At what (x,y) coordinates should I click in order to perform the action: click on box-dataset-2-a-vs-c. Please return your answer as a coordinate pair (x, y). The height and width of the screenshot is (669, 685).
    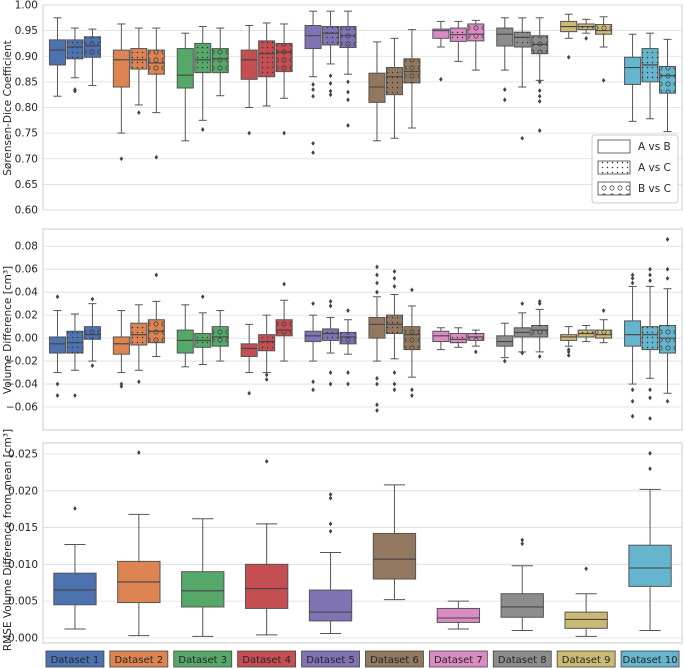
    Looking at the image, I should click on (139, 71).